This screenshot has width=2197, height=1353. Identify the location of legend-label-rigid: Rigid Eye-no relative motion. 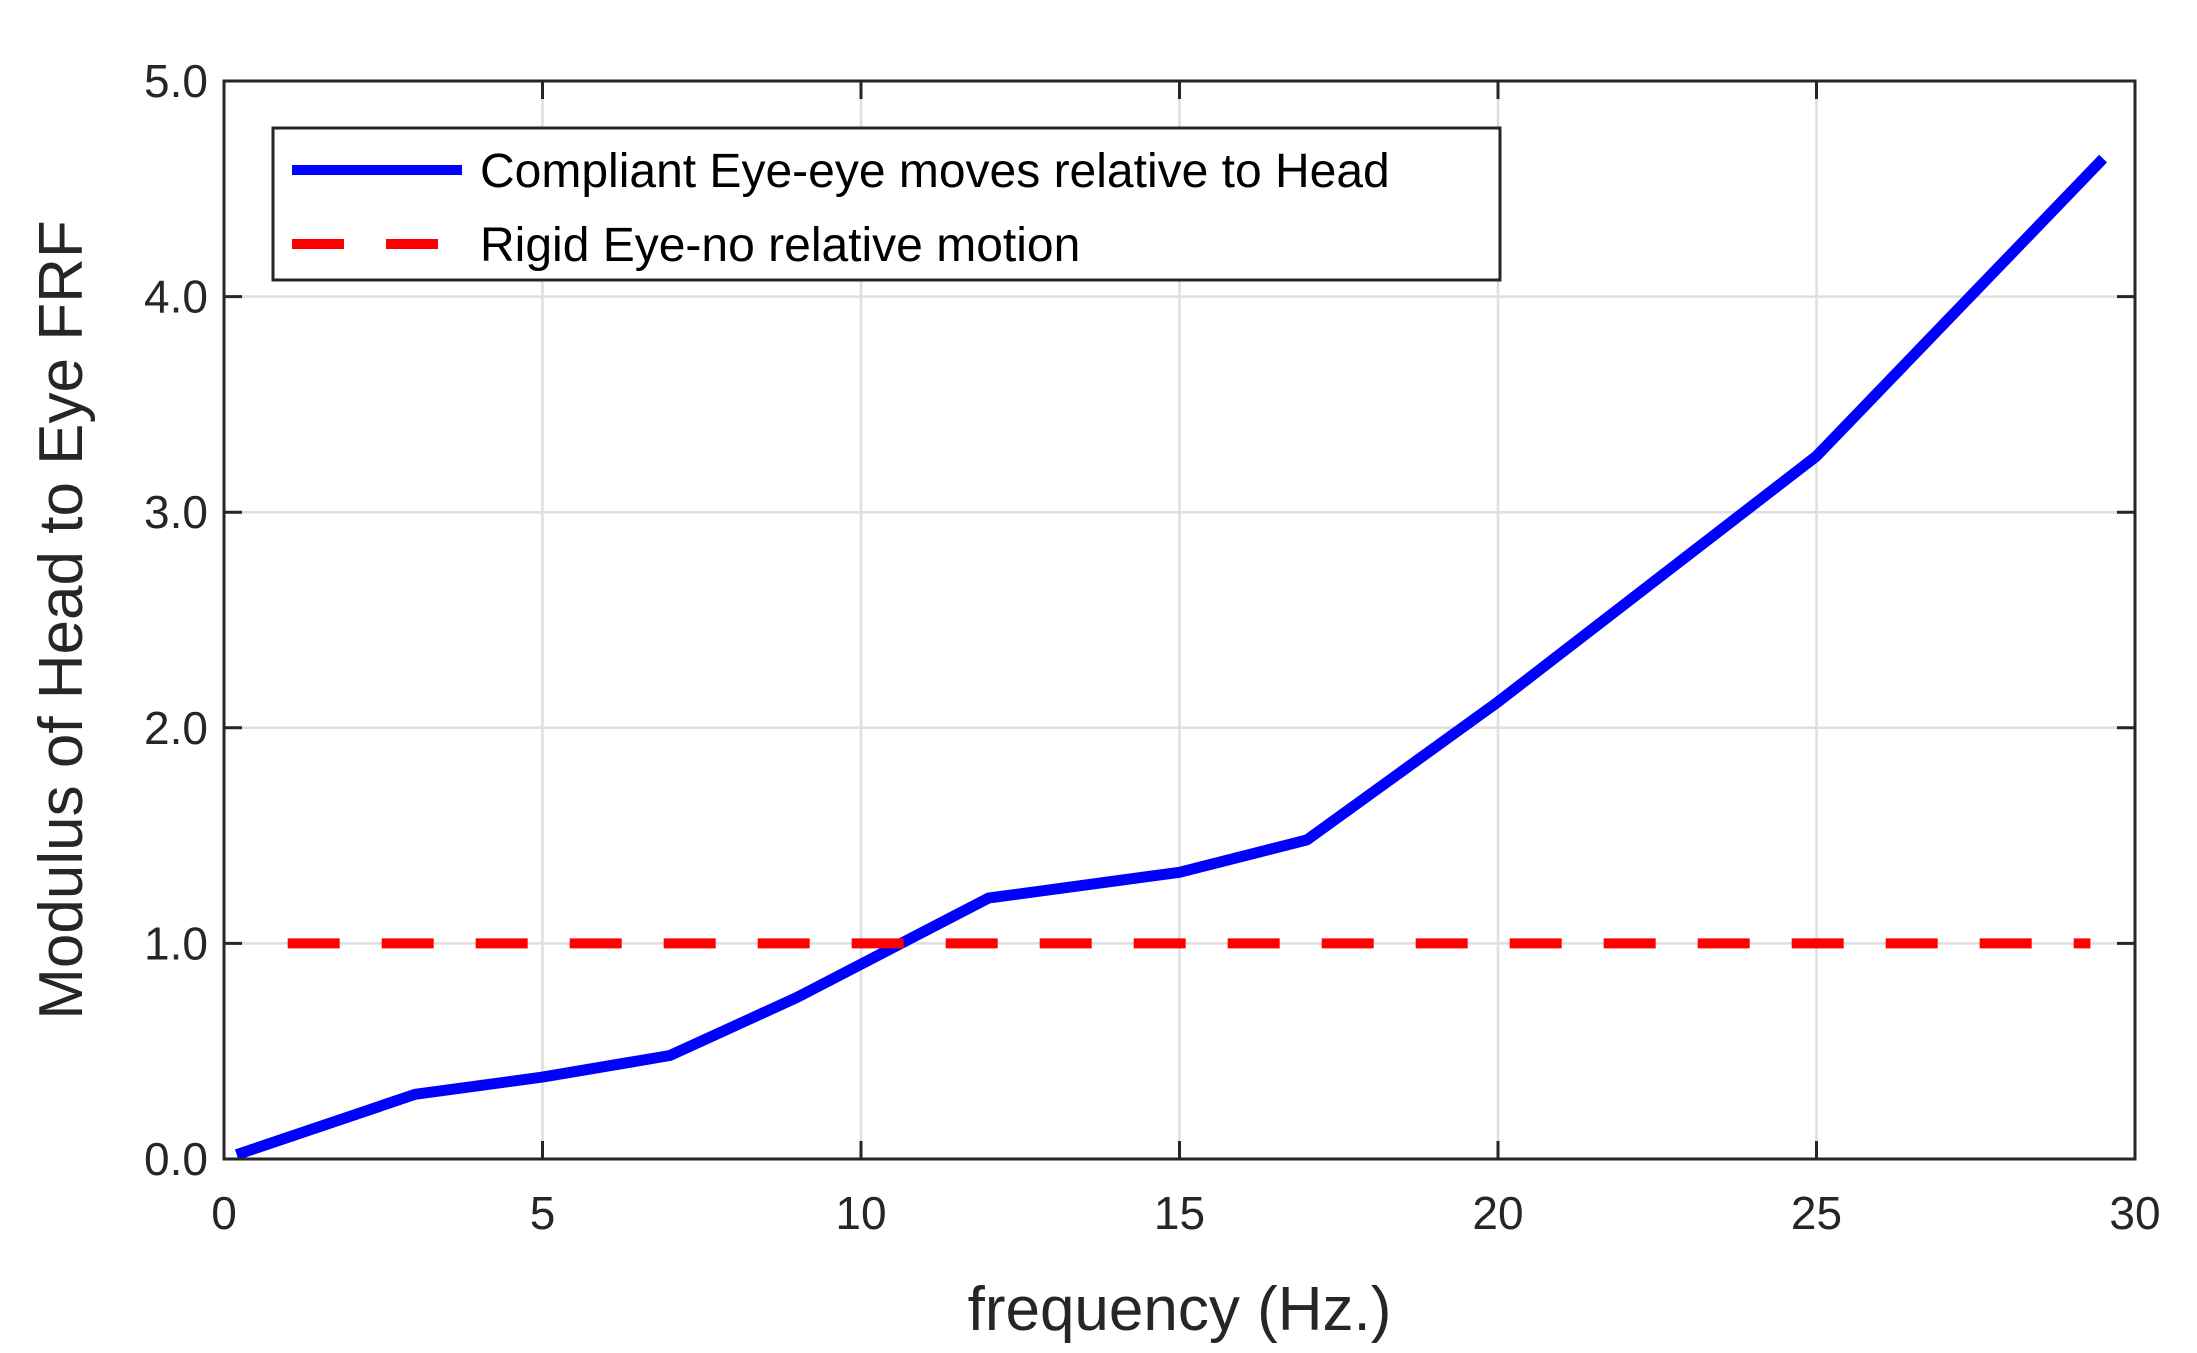
(780, 245).